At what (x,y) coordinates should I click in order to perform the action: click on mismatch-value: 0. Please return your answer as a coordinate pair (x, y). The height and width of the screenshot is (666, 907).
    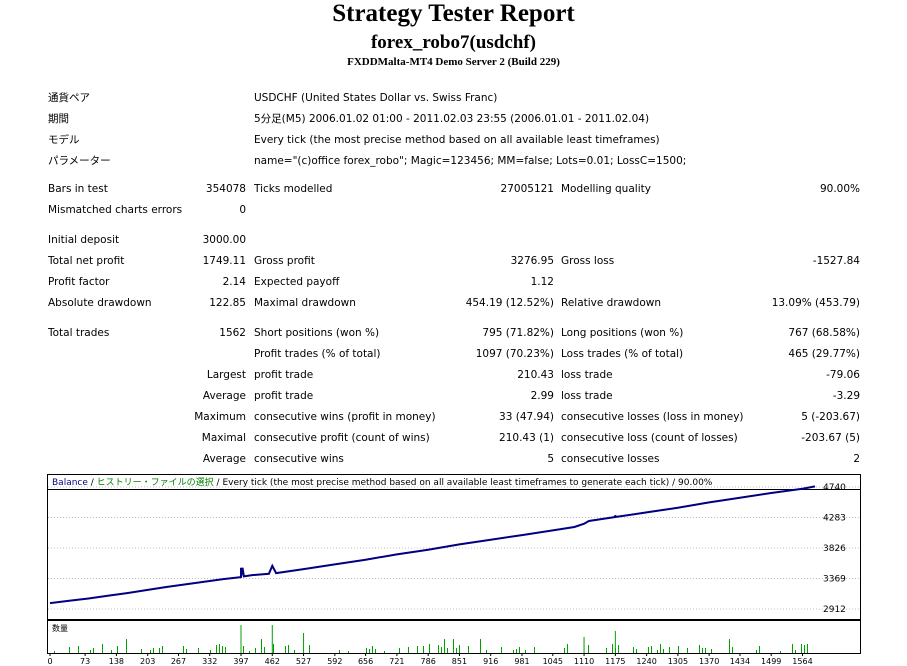
    Looking at the image, I should click on (242, 210).